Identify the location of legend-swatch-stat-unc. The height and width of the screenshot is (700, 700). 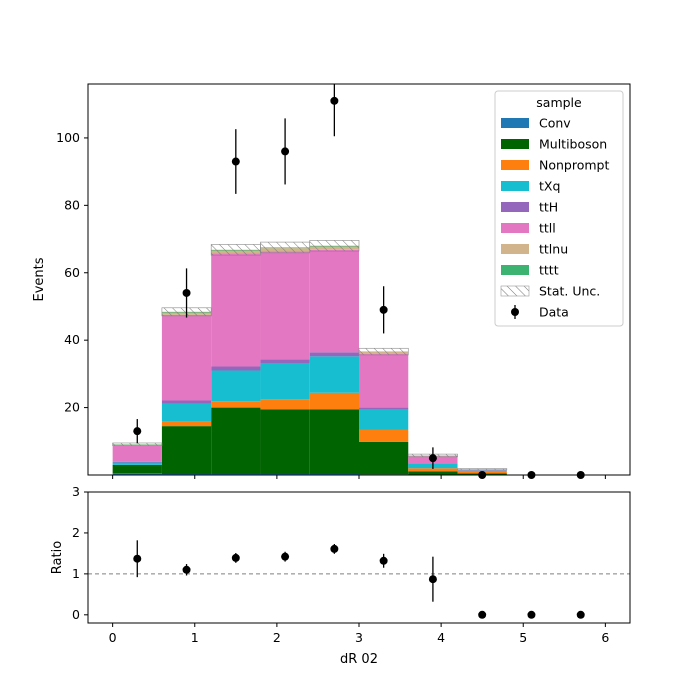
(515, 291).